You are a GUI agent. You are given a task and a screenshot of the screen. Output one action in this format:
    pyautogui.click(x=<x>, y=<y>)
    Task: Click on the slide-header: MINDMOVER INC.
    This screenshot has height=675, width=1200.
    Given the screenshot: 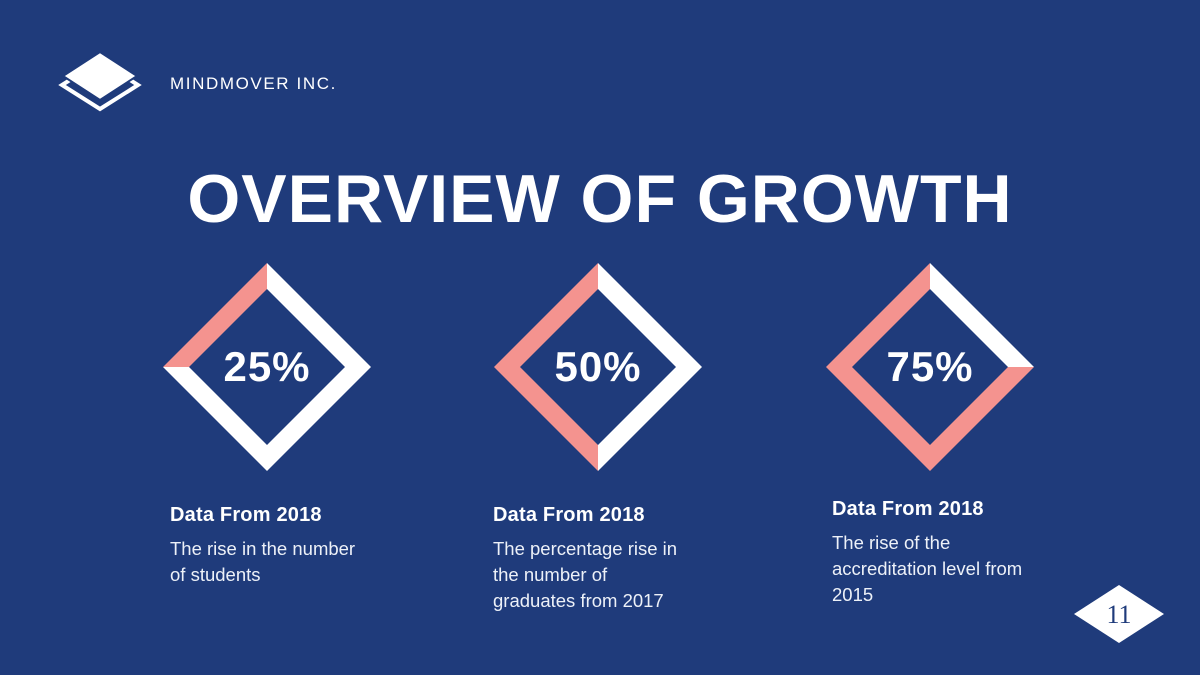 What is the action you would take?
    pyautogui.click(x=197, y=81)
    